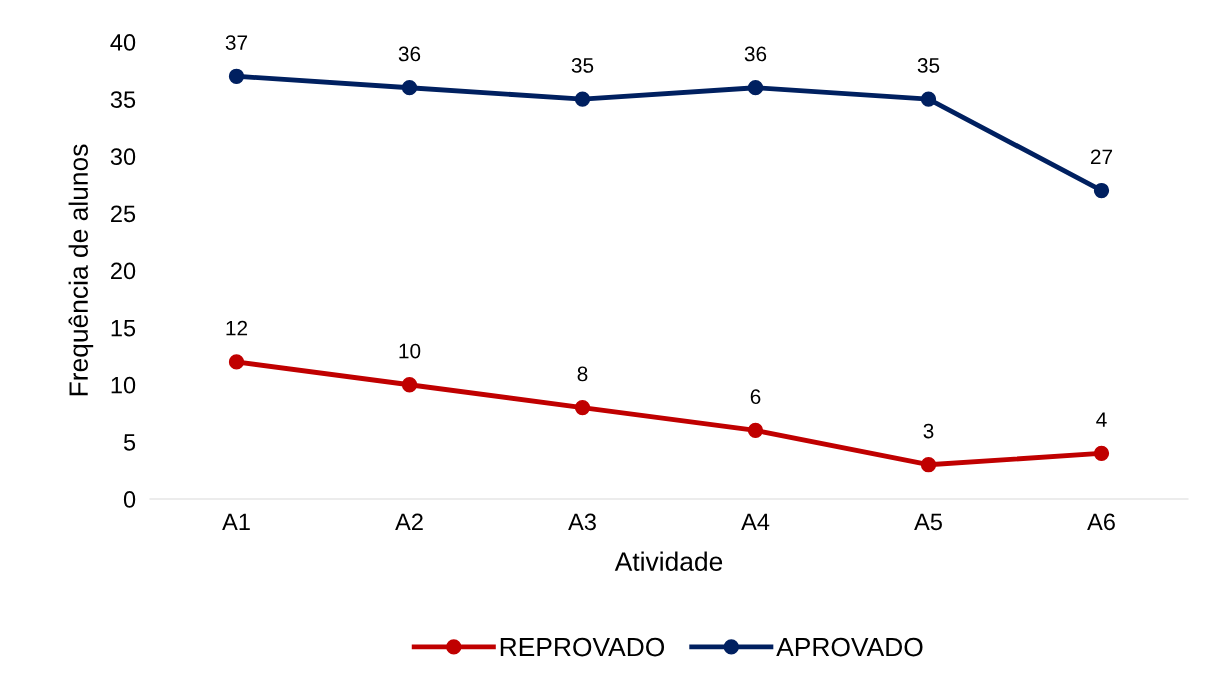 The image size is (1205, 686). I want to click on data-label: 3, so click(928, 431).